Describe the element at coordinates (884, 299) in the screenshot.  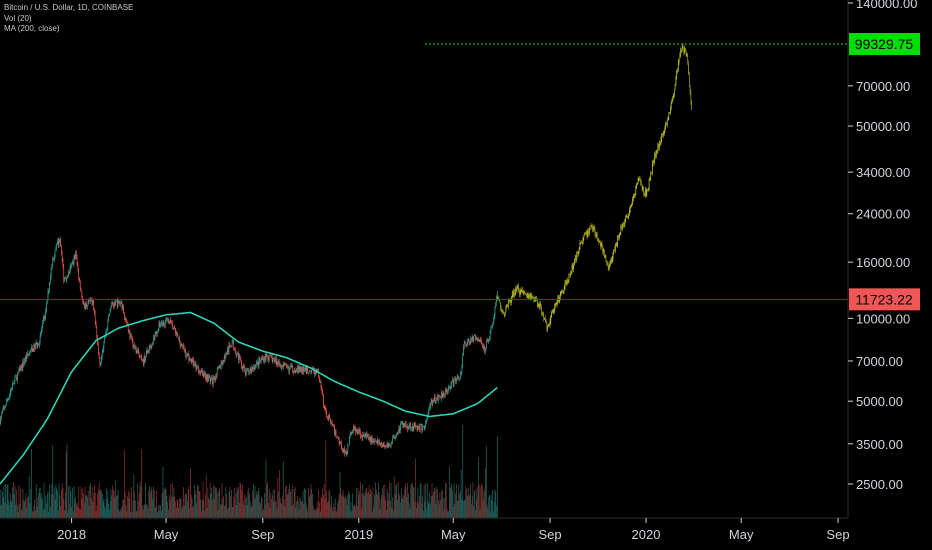
I see `current-price-tag` at that location.